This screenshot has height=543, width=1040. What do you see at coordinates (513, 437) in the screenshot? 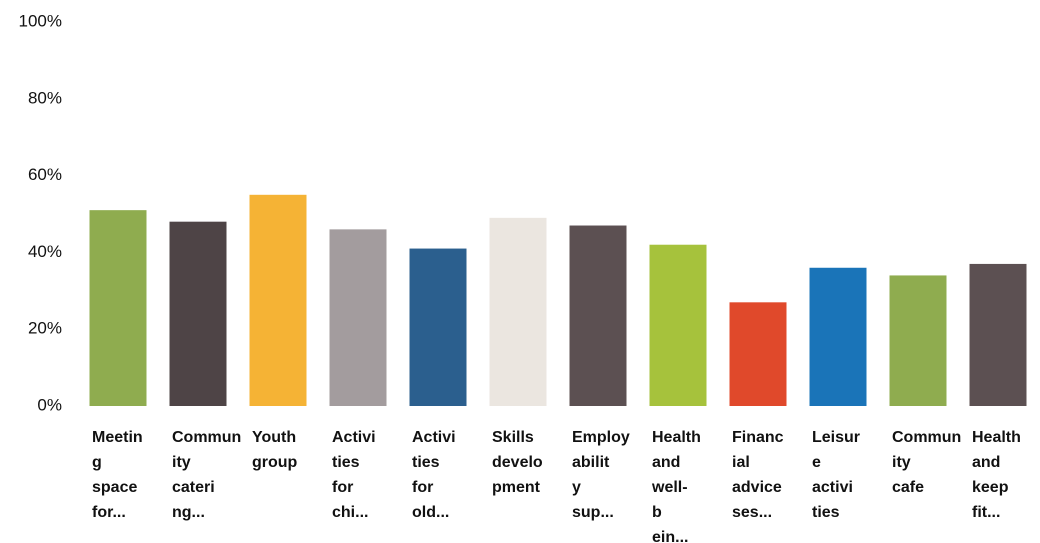
I see `x-tick-label: Skills` at bounding box center [513, 437].